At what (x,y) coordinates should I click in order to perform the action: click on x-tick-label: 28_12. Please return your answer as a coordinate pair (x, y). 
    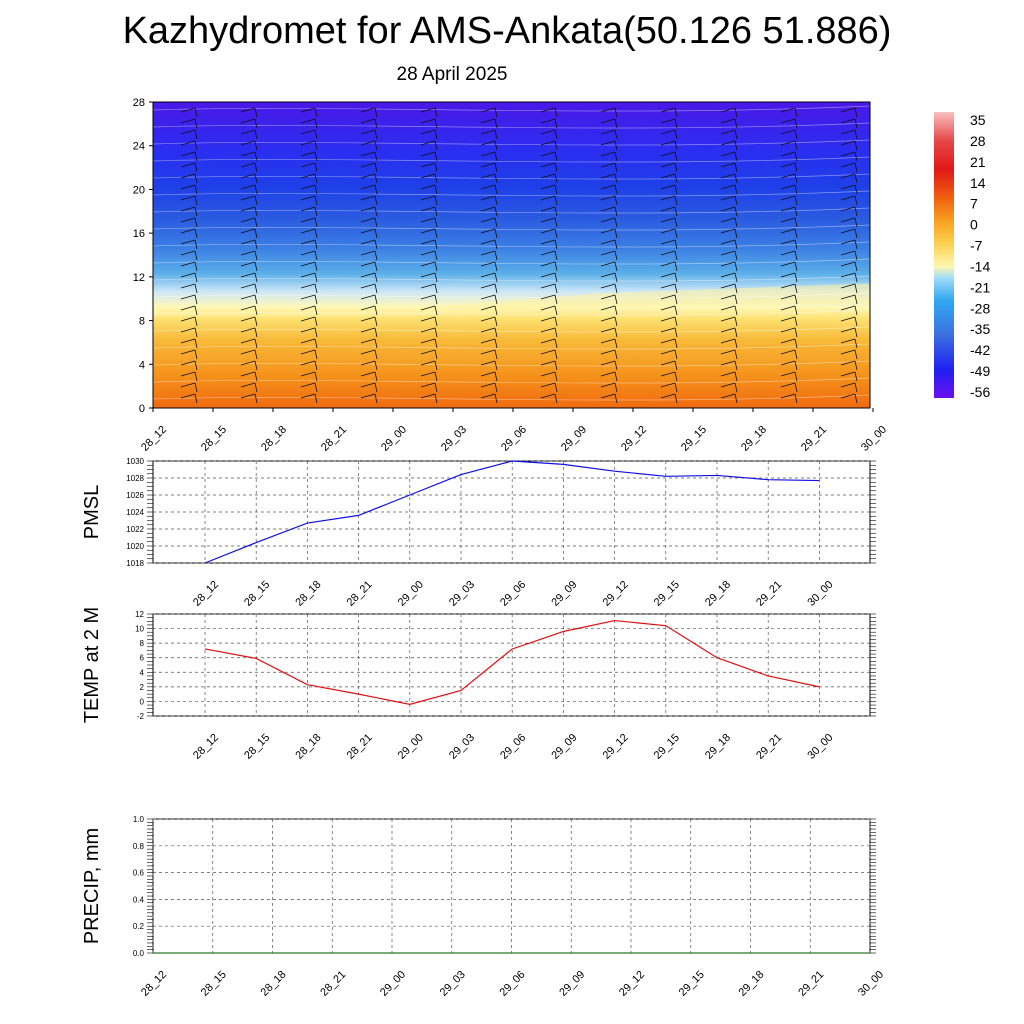
    Looking at the image, I should click on (154, 439).